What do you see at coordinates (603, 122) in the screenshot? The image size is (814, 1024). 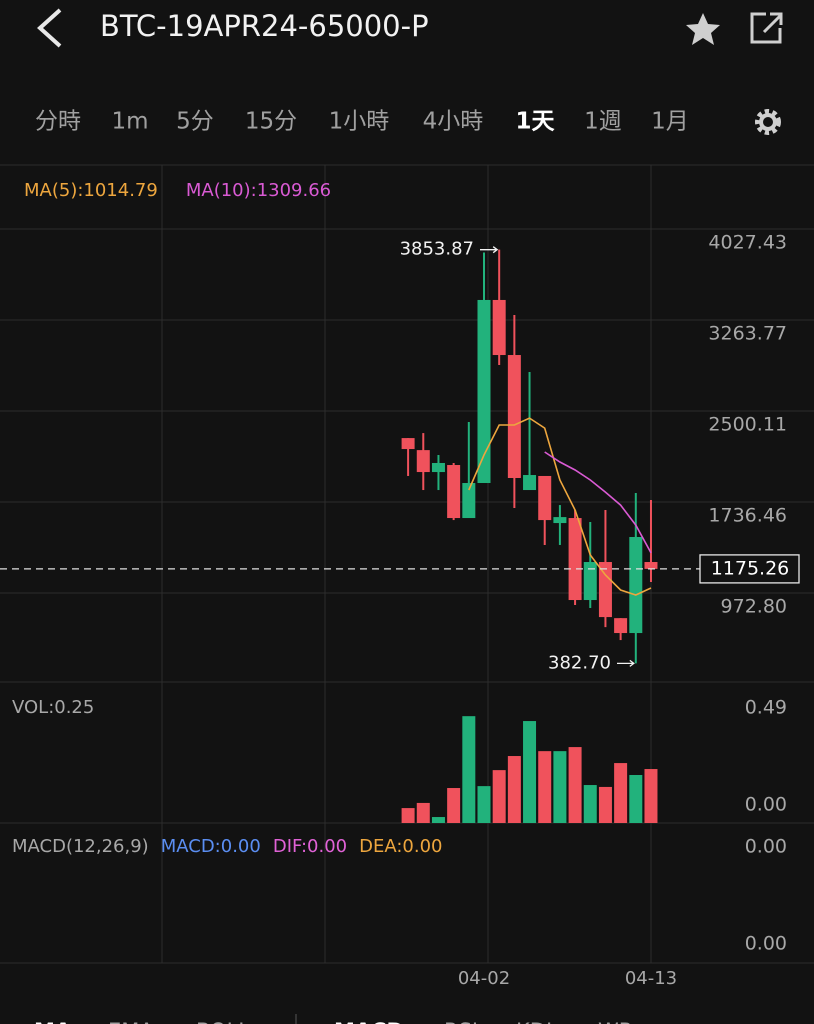 I see `timeframe-tab: 1週` at bounding box center [603, 122].